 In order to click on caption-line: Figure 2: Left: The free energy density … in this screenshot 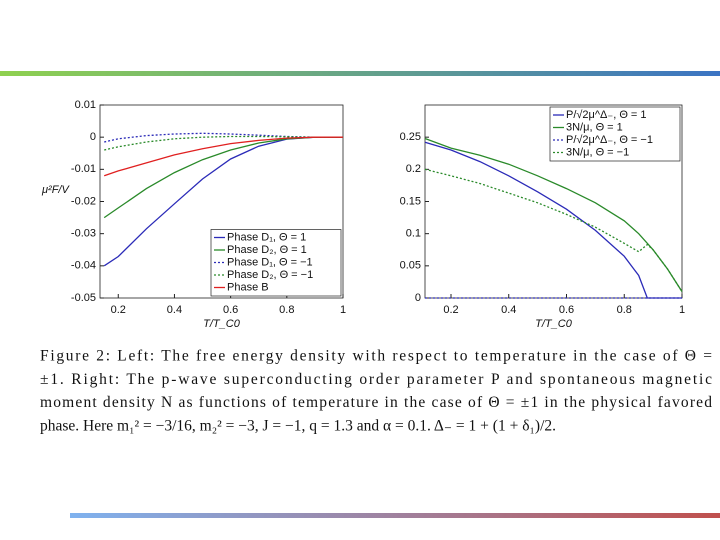, I will do `click(376, 356)`.